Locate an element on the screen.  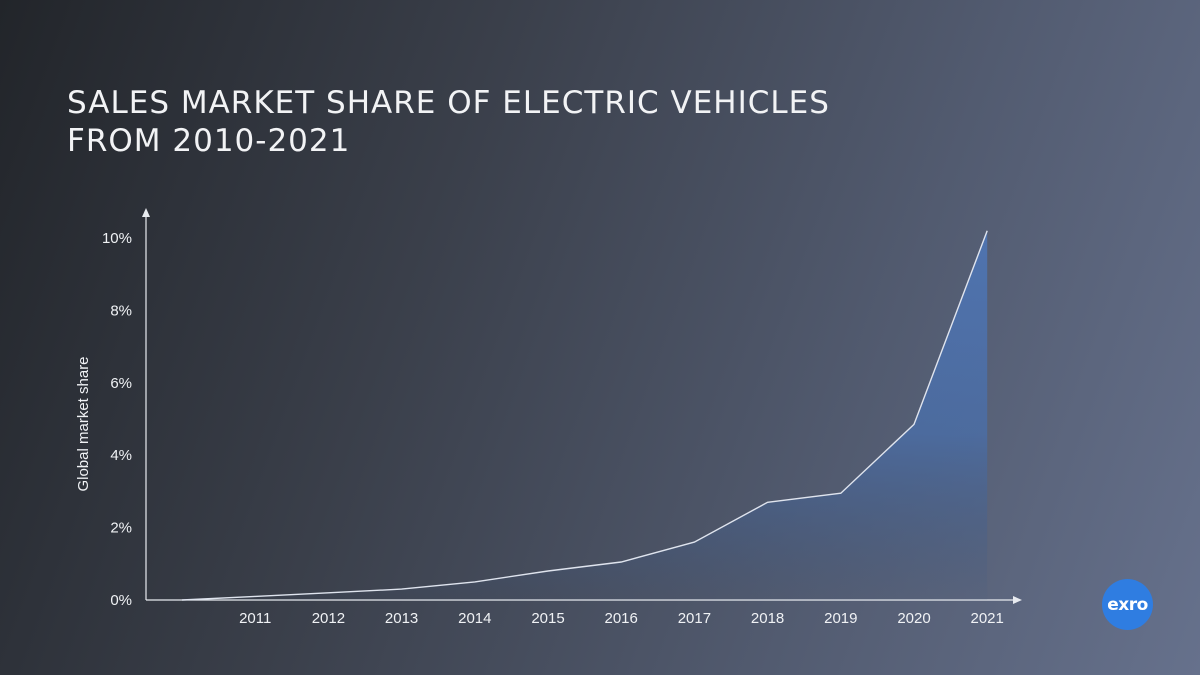
x-tick-label: 2011 is located at coordinates (255, 618).